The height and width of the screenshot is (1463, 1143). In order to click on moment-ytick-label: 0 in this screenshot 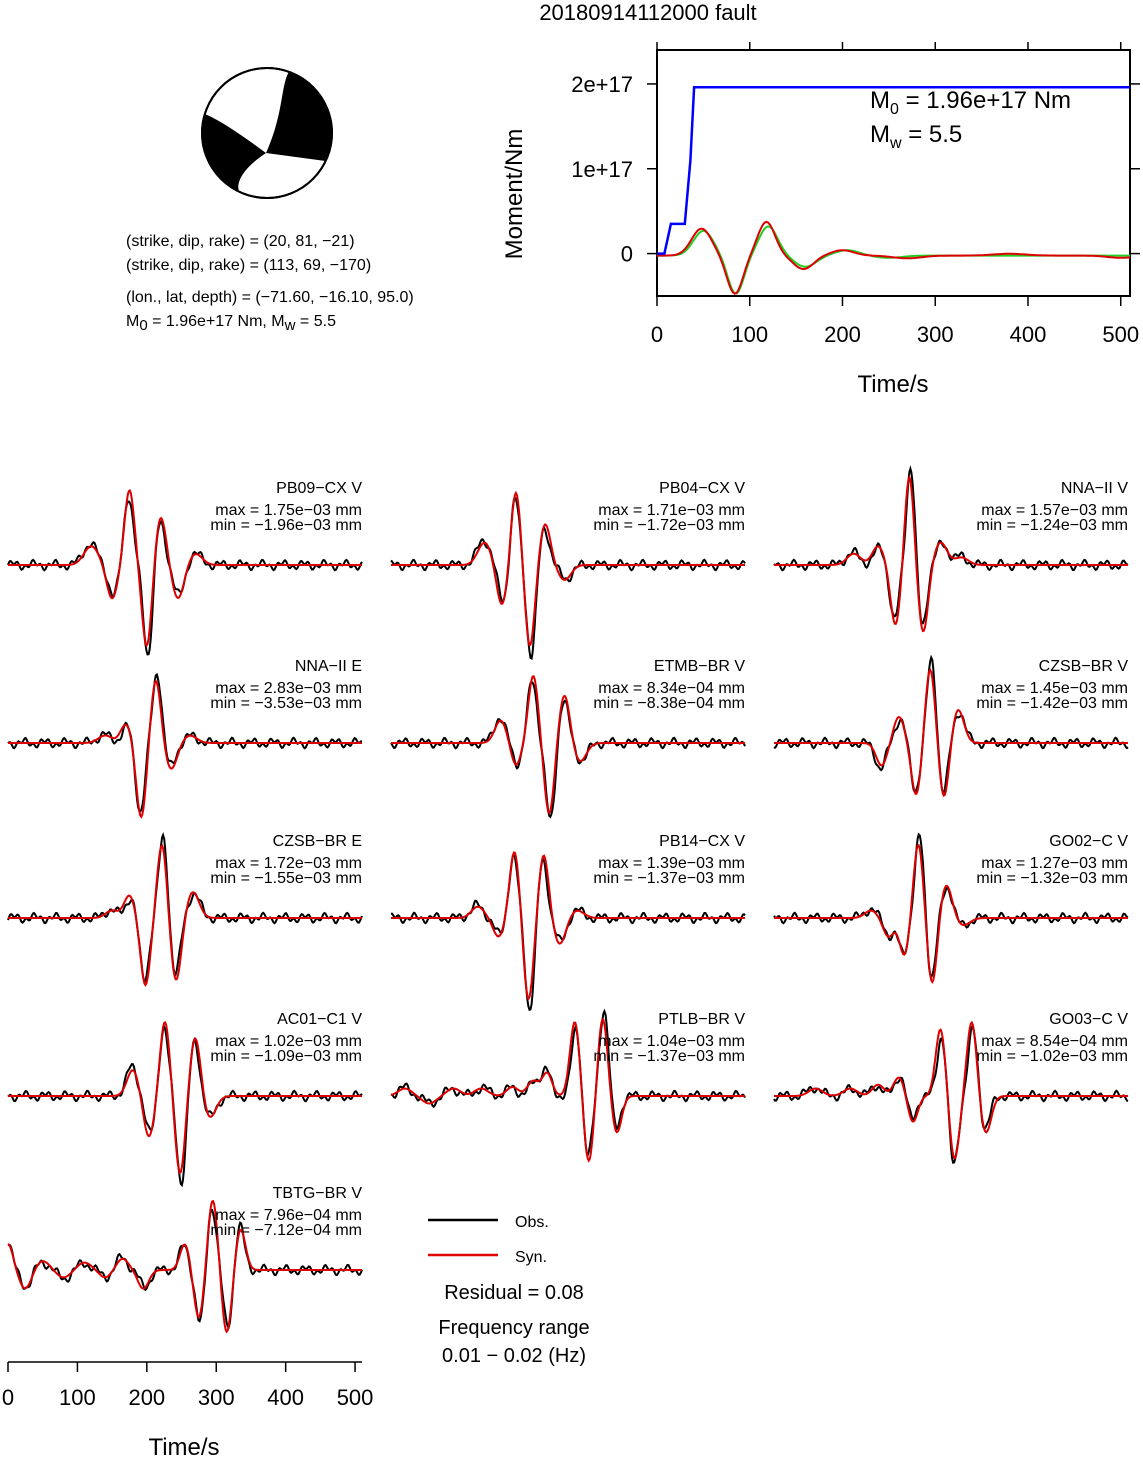, I will do `click(627, 254)`.